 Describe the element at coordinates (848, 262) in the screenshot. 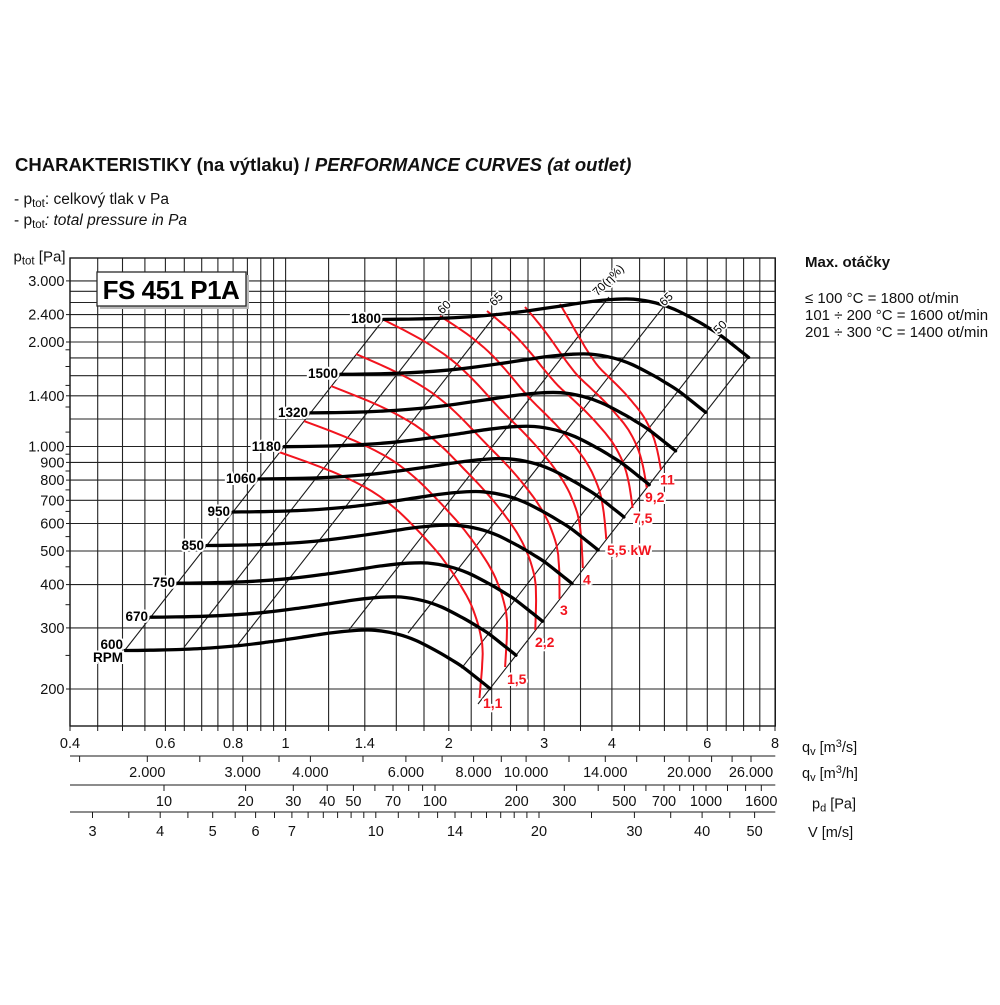

I see `svg-text: Max. otáčky` at that location.